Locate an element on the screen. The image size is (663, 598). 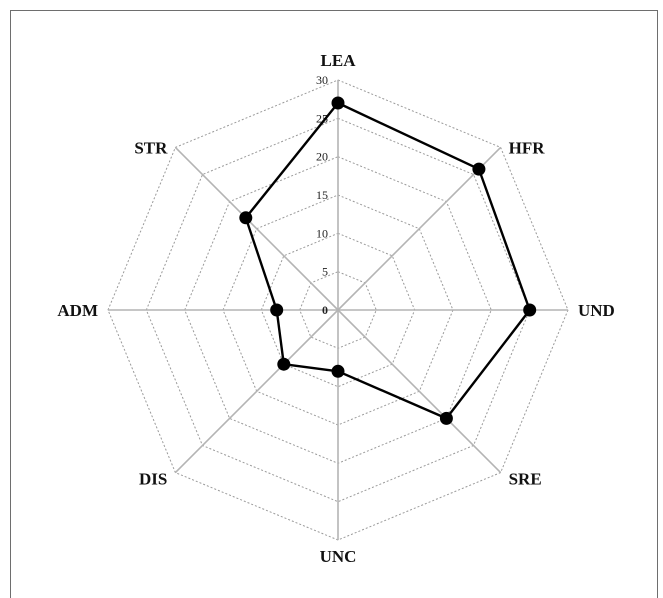
axis-label-sre: SRE is located at coordinates (525, 479).